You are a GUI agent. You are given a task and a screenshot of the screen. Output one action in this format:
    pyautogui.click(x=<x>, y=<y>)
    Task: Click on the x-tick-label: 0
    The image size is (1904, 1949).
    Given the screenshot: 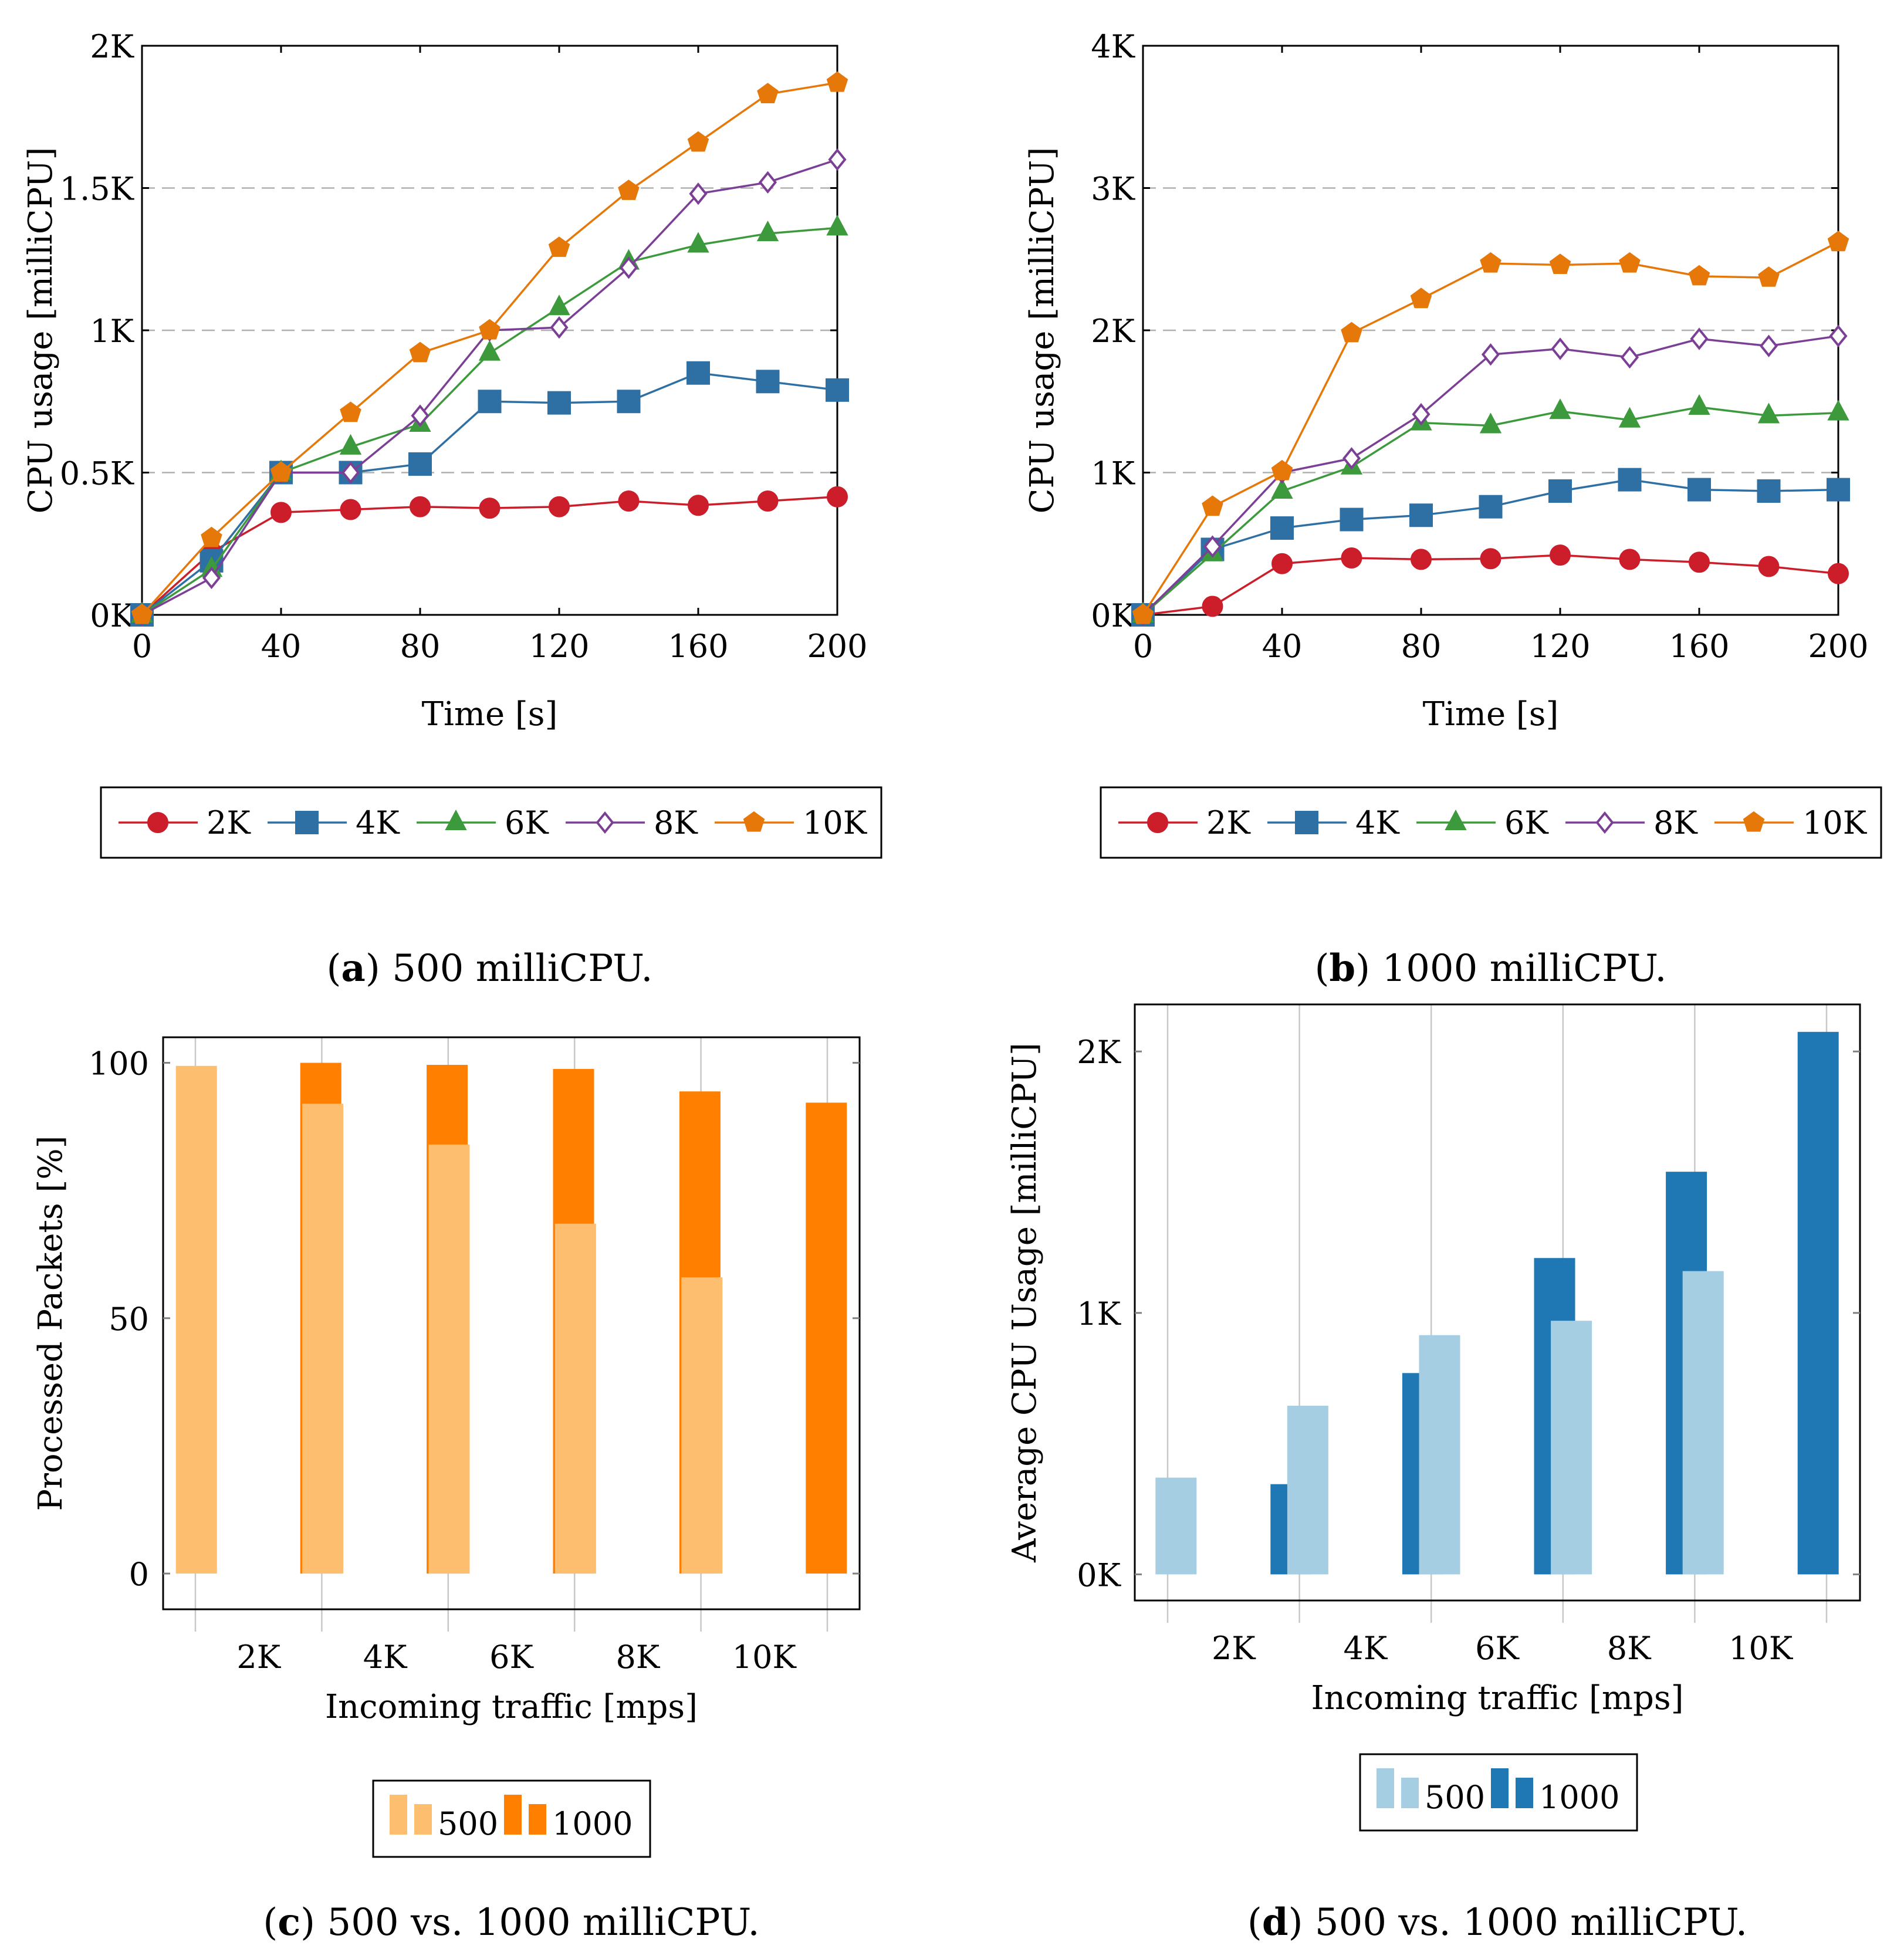 What is the action you would take?
    pyautogui.click(x=1143, y=646)
    